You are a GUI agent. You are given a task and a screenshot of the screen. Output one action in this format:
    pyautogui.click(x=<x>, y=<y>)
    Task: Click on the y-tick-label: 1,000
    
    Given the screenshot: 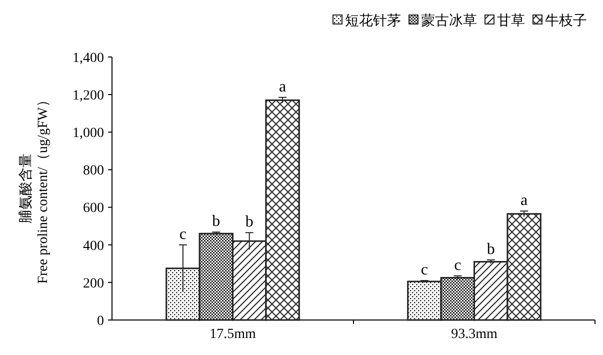 What is the action you would take?
    pyautogui.click(x=88, y=134)
    